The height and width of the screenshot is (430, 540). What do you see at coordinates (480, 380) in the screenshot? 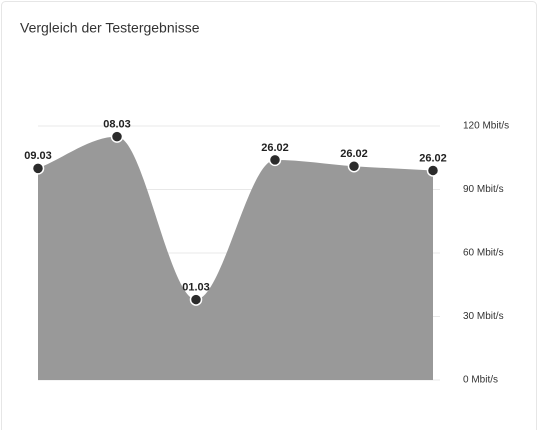
I see `y-tick-label: 0 Mbit/s` at bounding box center [480, 380].